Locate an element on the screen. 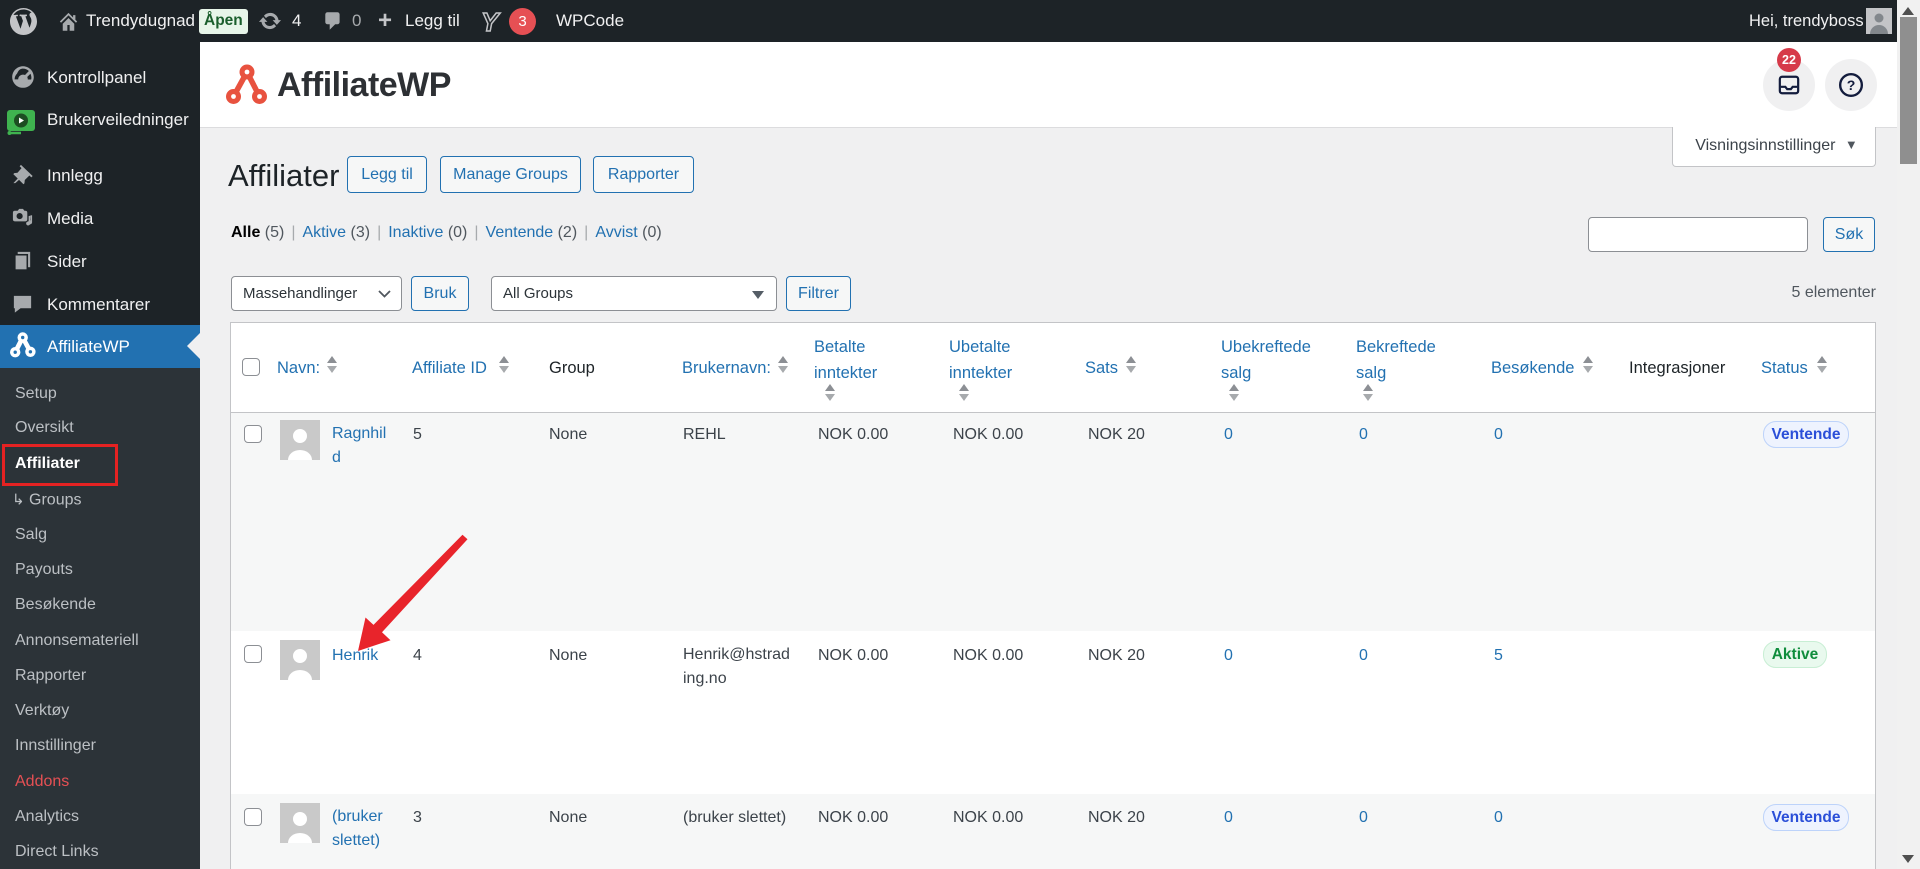 The height and width of the screenshot is (869, 1920). svg-text: Y is located at coordinates (491, 21).